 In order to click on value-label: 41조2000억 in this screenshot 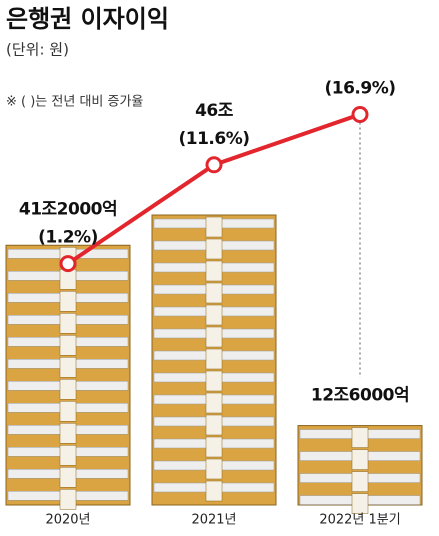, I will do `click(68, 210)`.